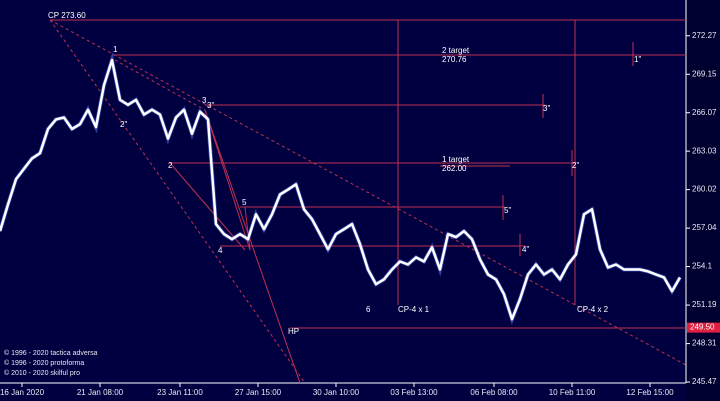 The height and width of the screenshot is (401, 720). I want to click on annotation: 6, so click(368, 309).